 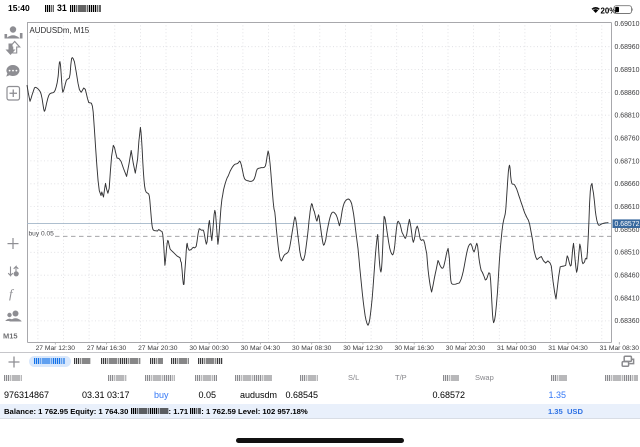 What do you see at coordinates (261, 348) in the screenshot?
I see `svg-text: 30 Mar 04:30` at bounding box center [261, 348].